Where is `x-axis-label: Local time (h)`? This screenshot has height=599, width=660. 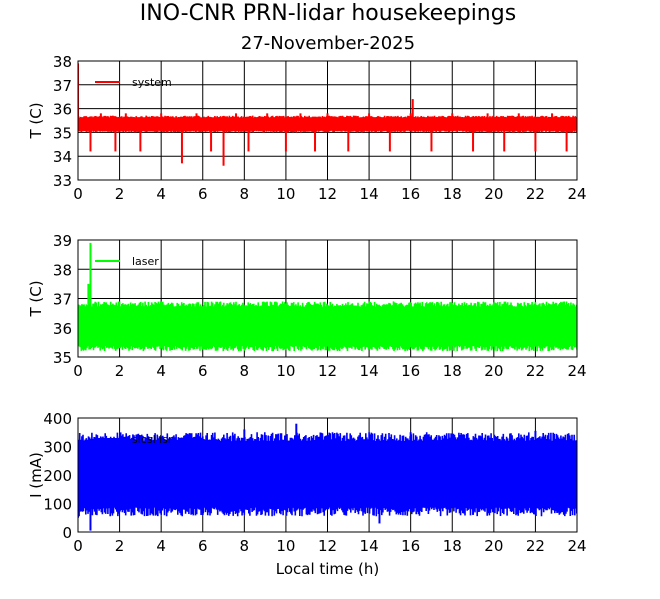 x-axis-label: Local time (h) is located at coordinates (328, 569).